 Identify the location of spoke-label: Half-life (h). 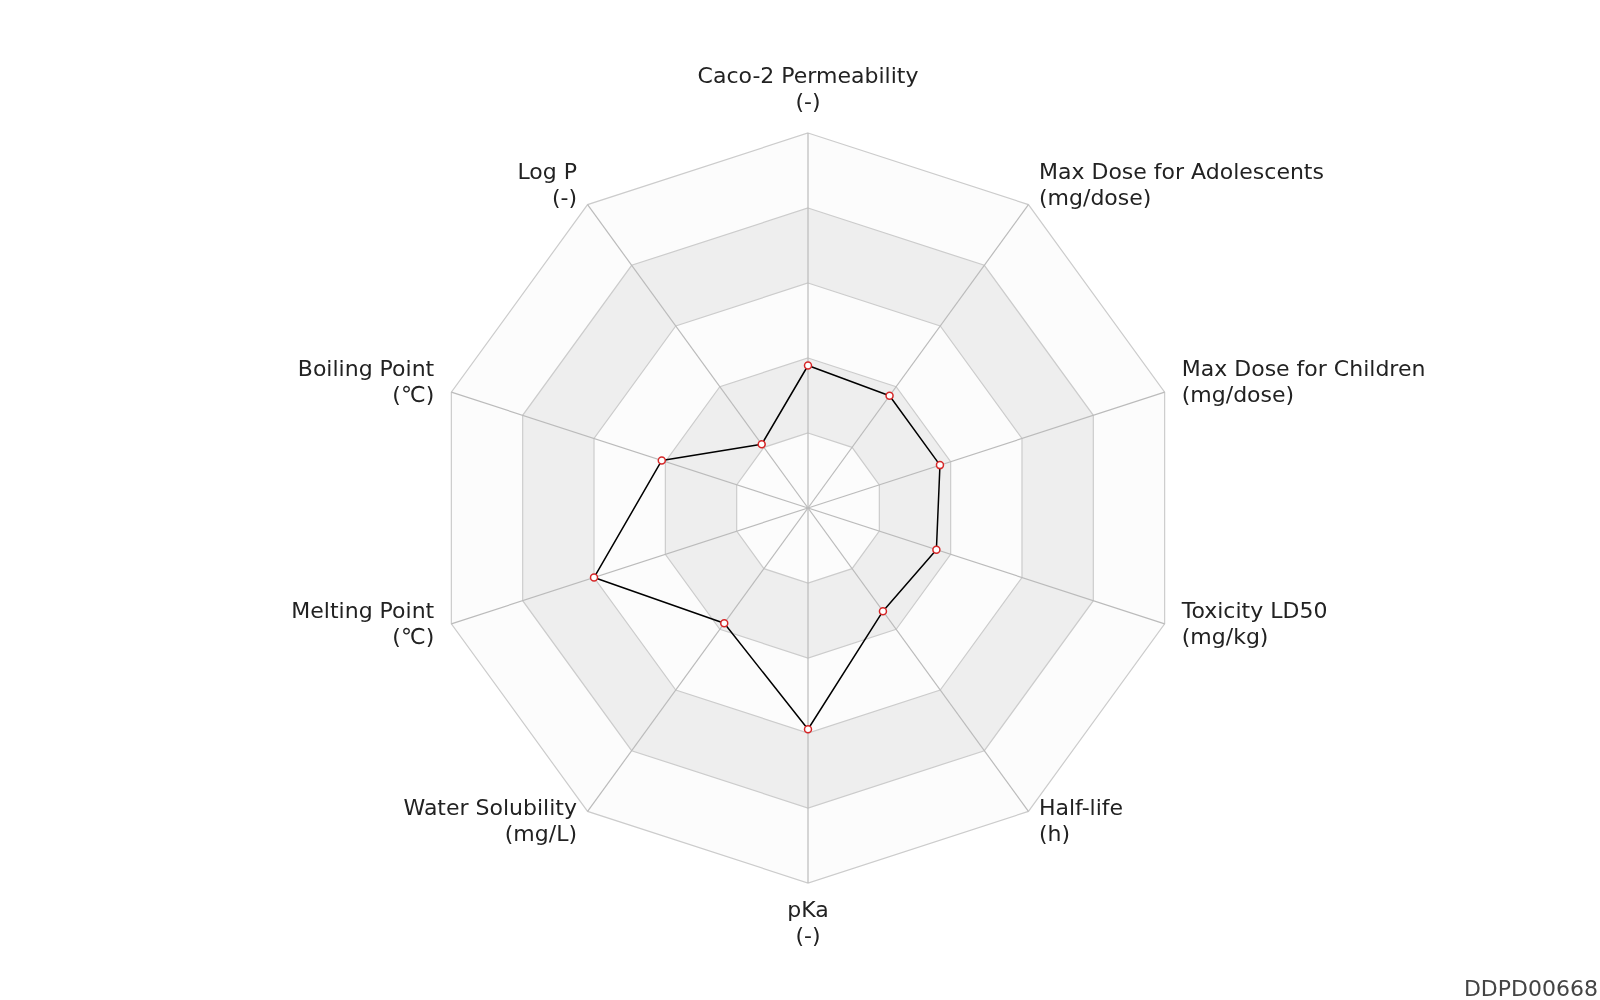
(1081, 820).